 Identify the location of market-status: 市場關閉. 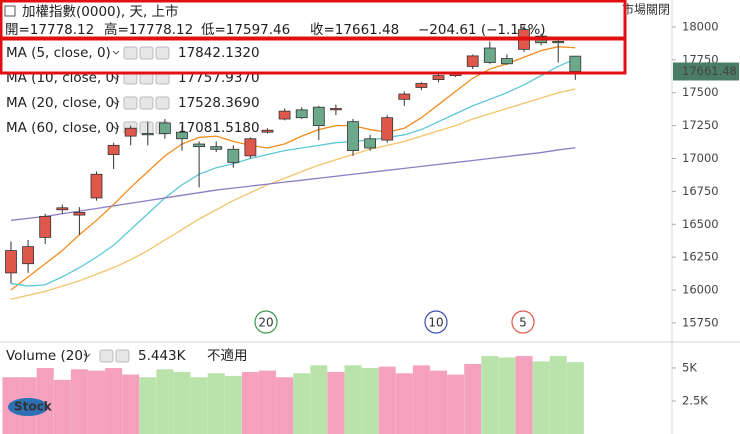
(646, 9).